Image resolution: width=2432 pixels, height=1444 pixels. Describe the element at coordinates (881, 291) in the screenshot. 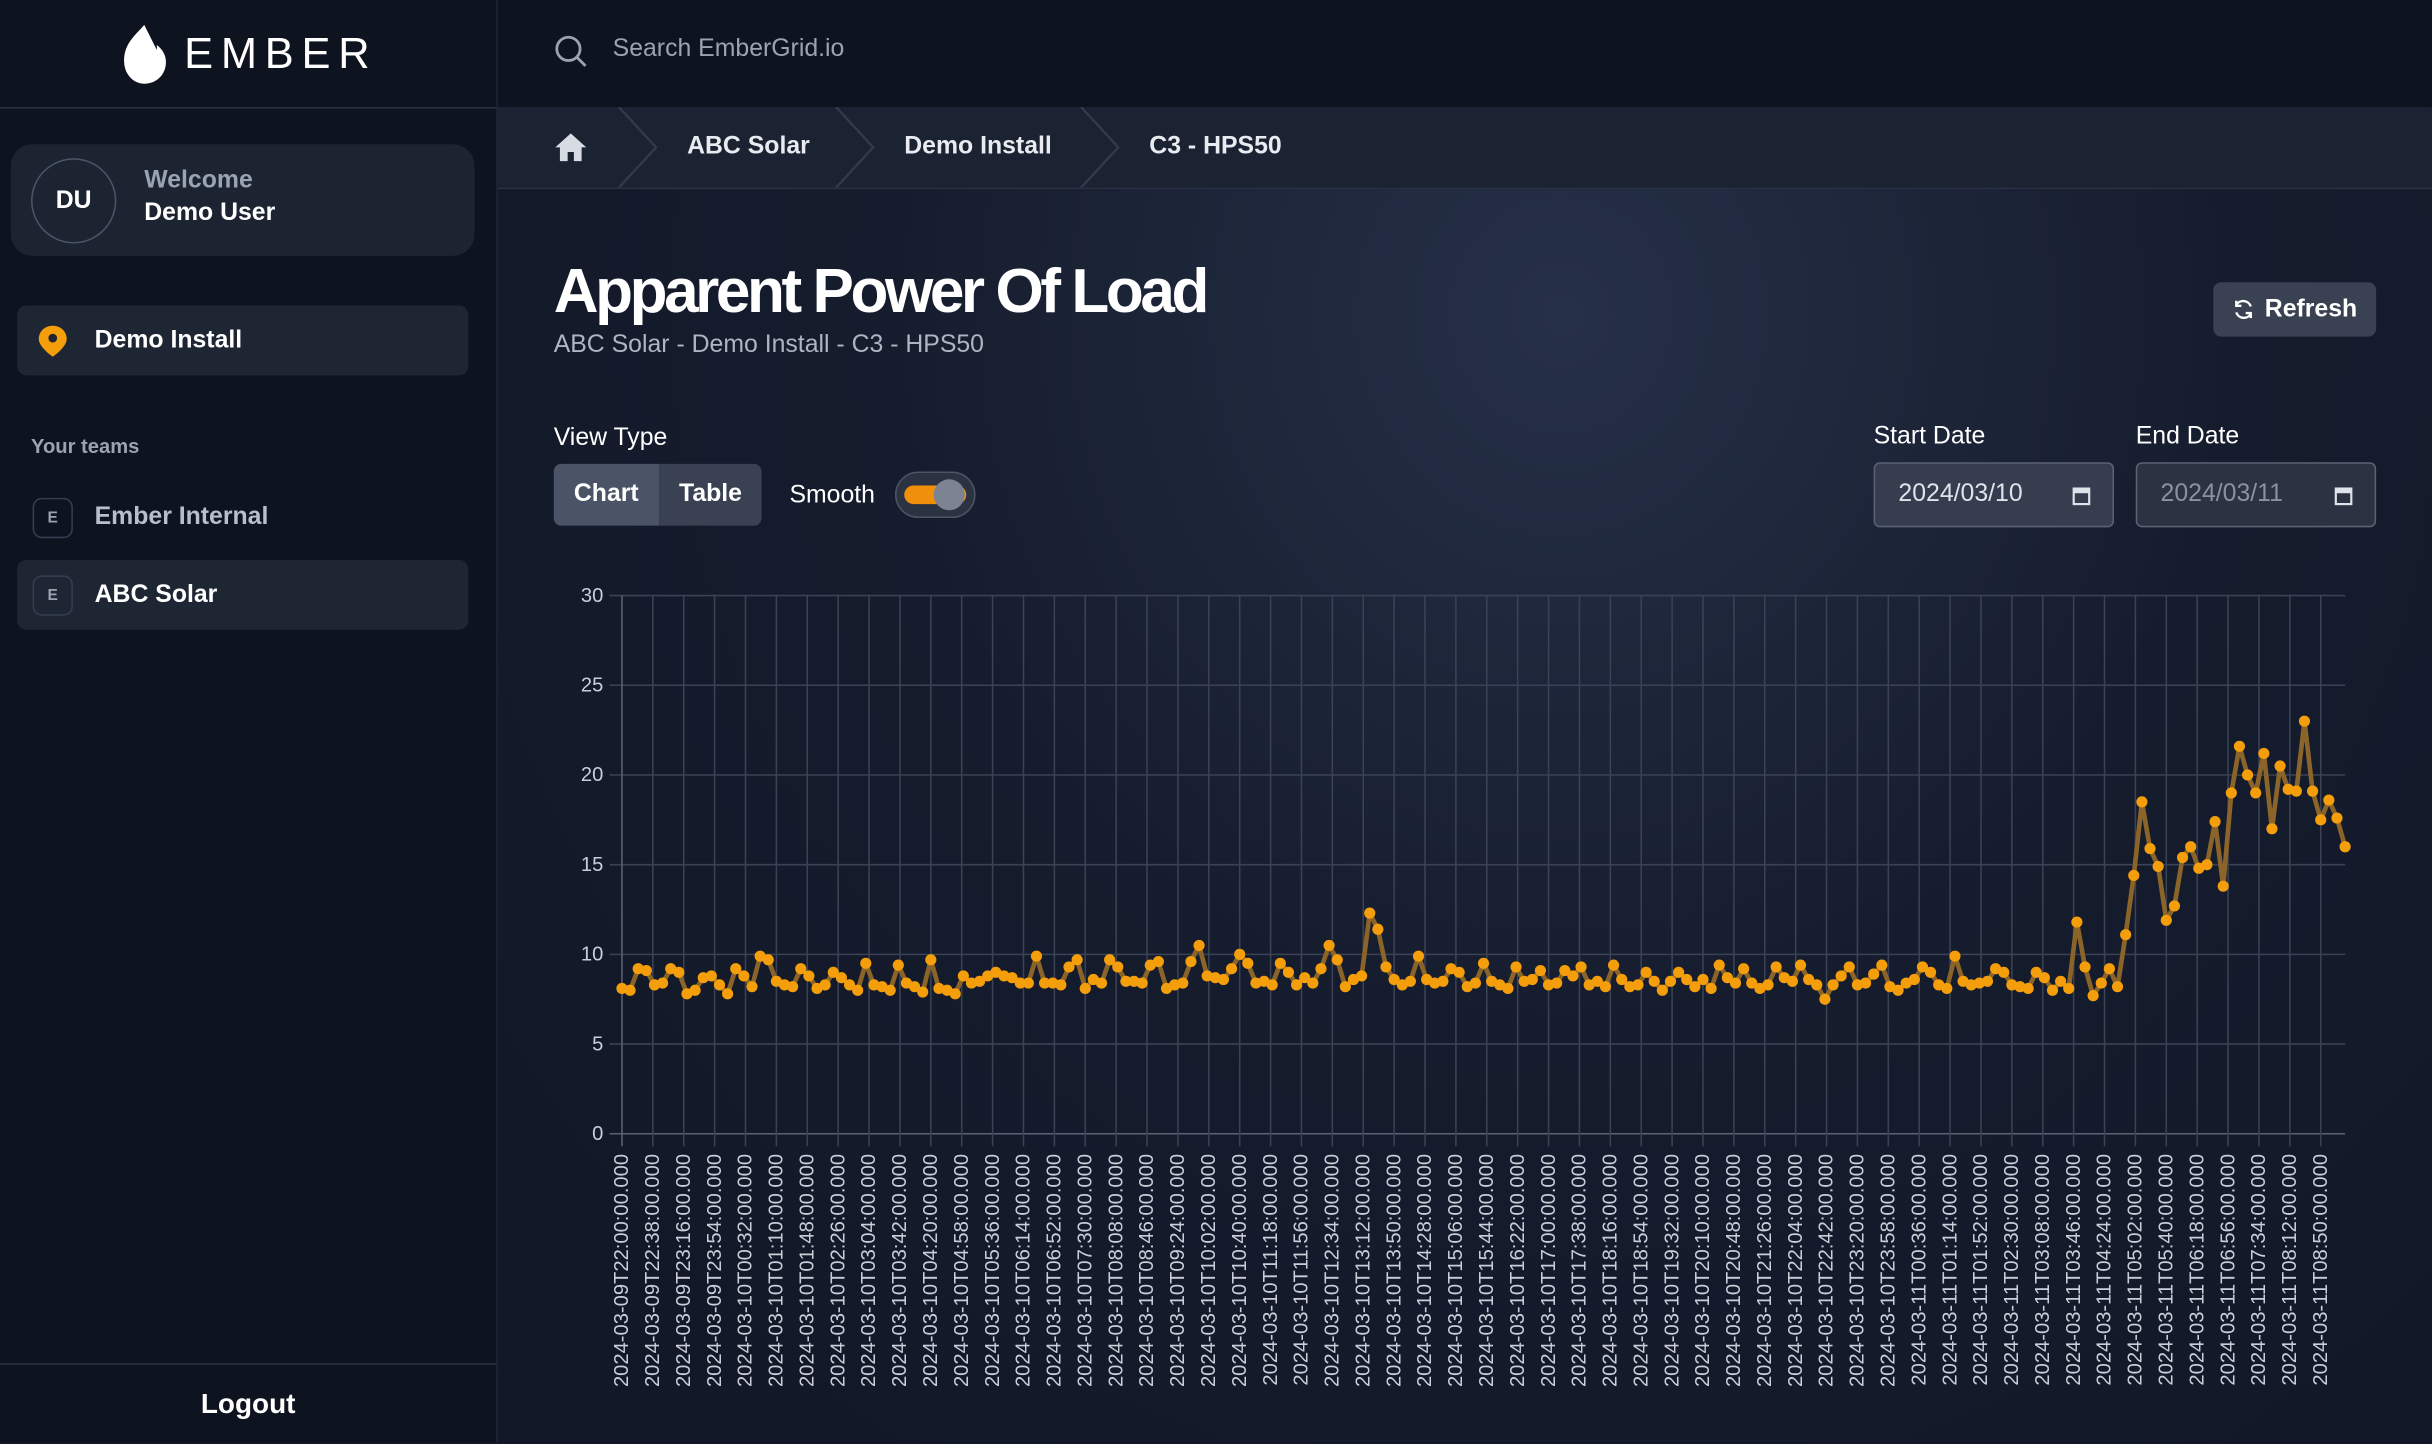

I see `page-title: Apparent Power Of Load` at that location.